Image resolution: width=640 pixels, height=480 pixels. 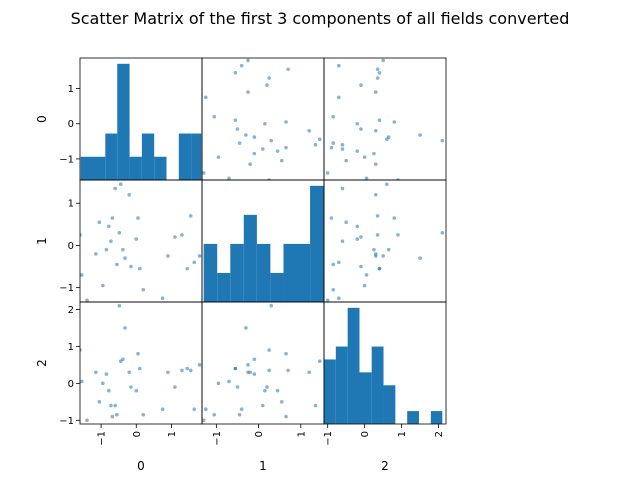 I want to click on y-tick-label: 2, so click(x=71, y=310).